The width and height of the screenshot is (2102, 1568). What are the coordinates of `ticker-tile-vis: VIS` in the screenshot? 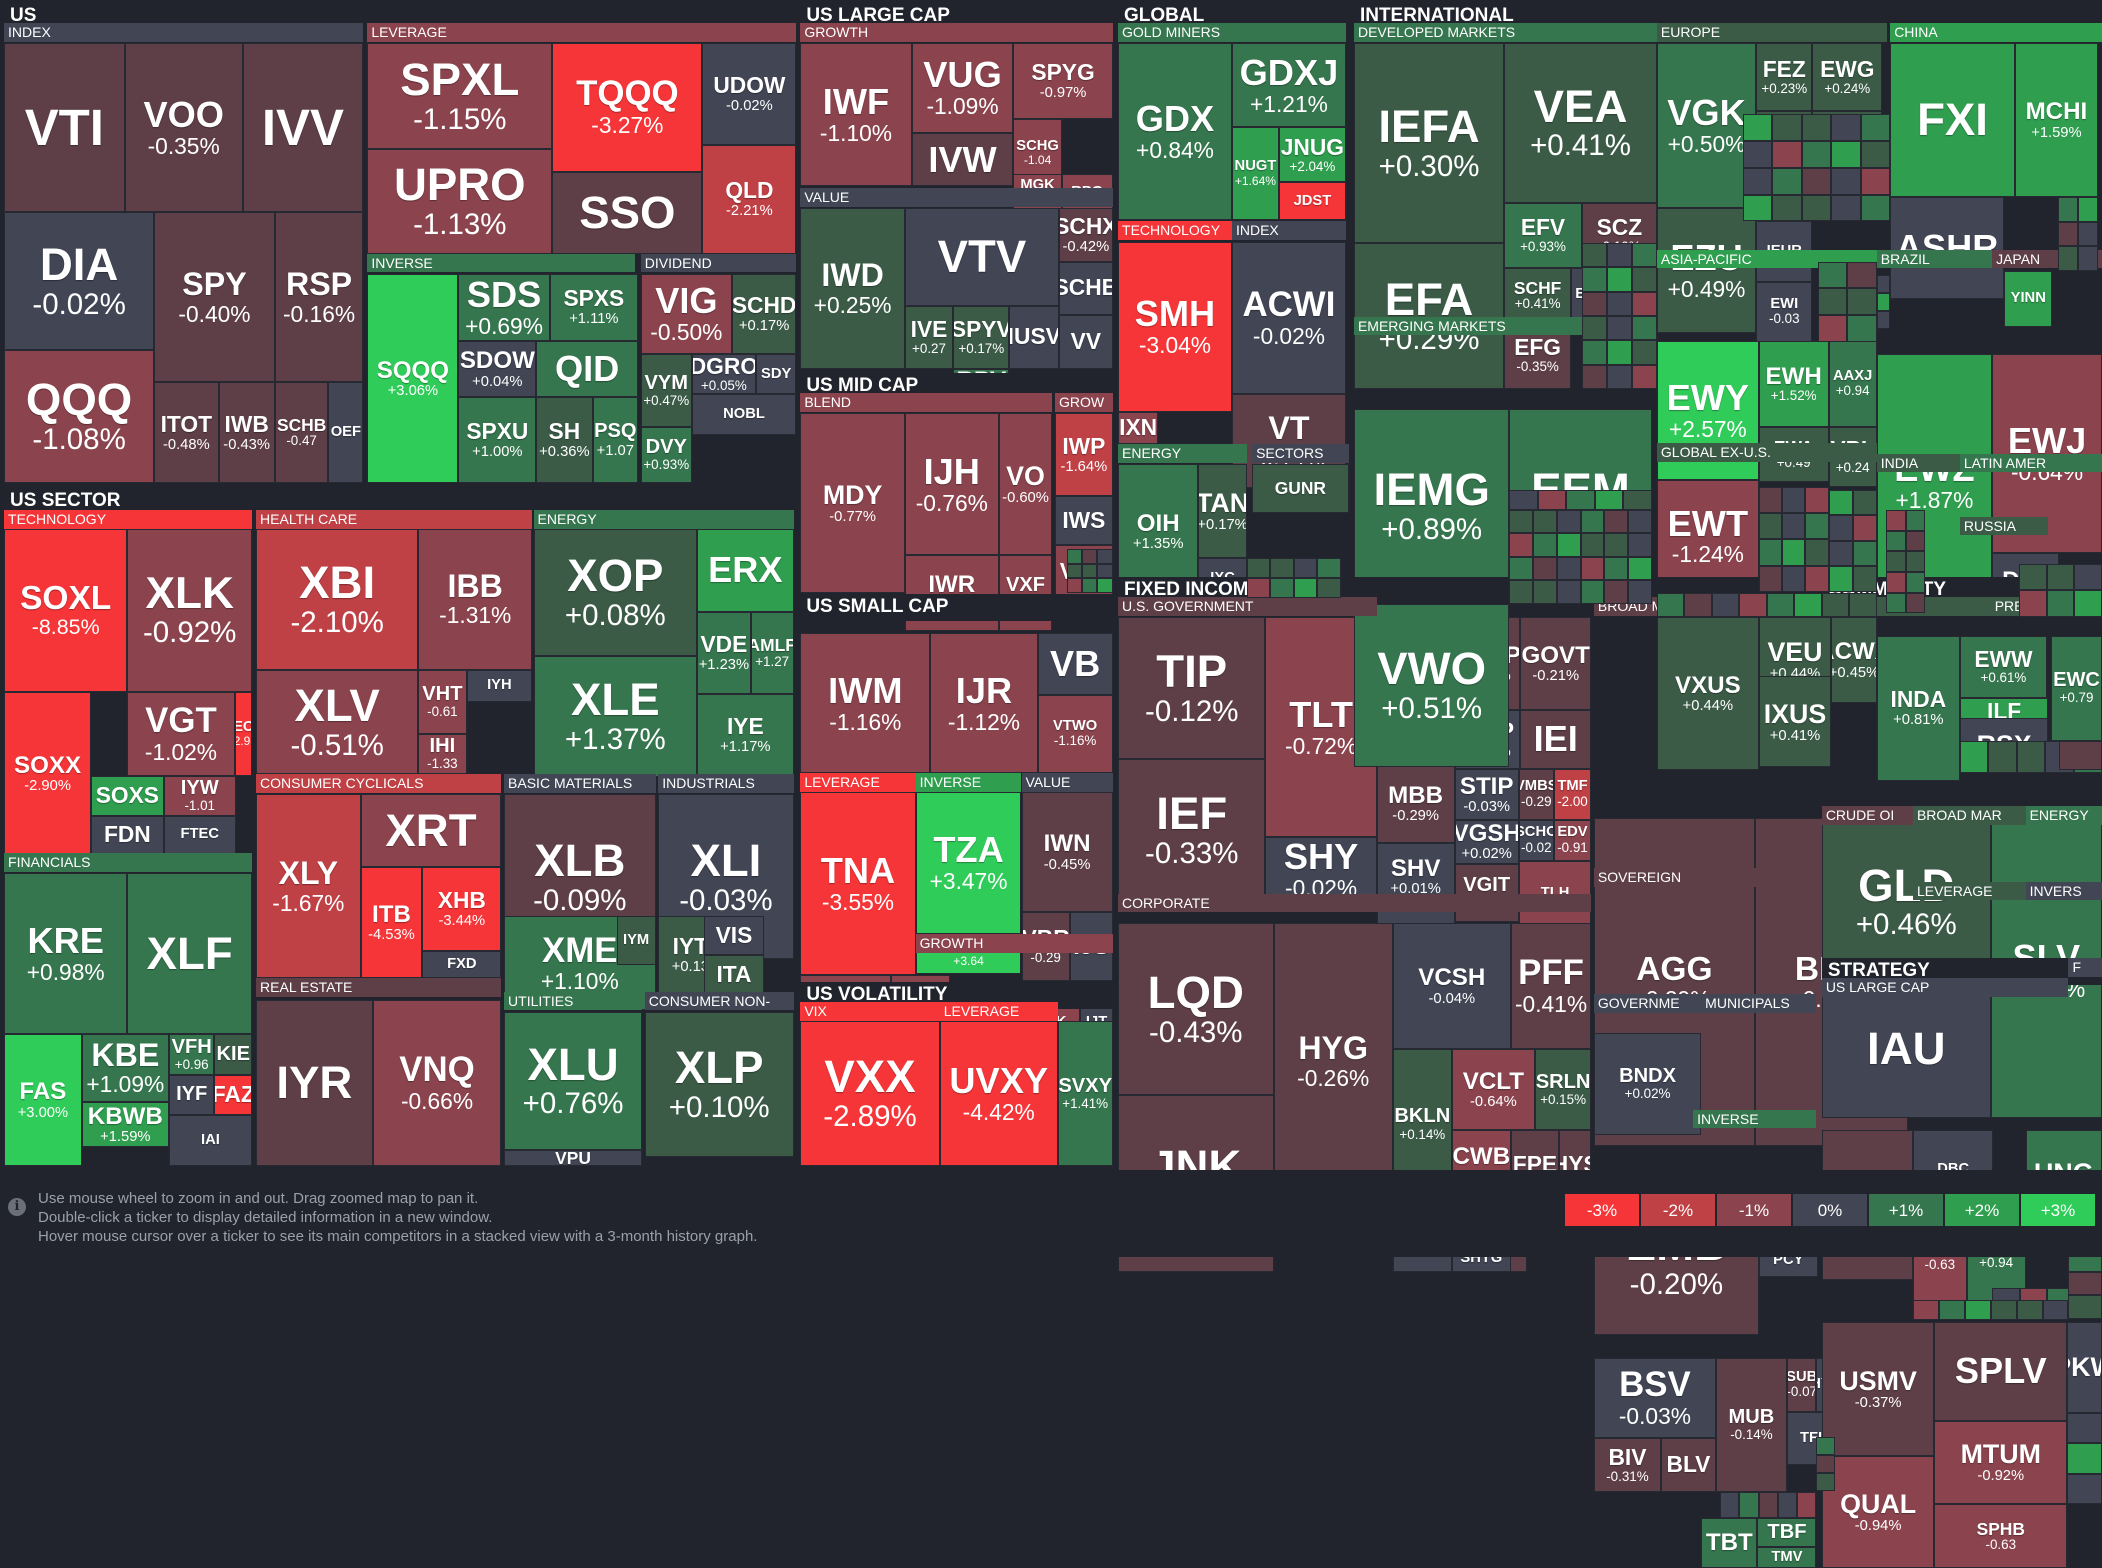 It's located at (734, 935).